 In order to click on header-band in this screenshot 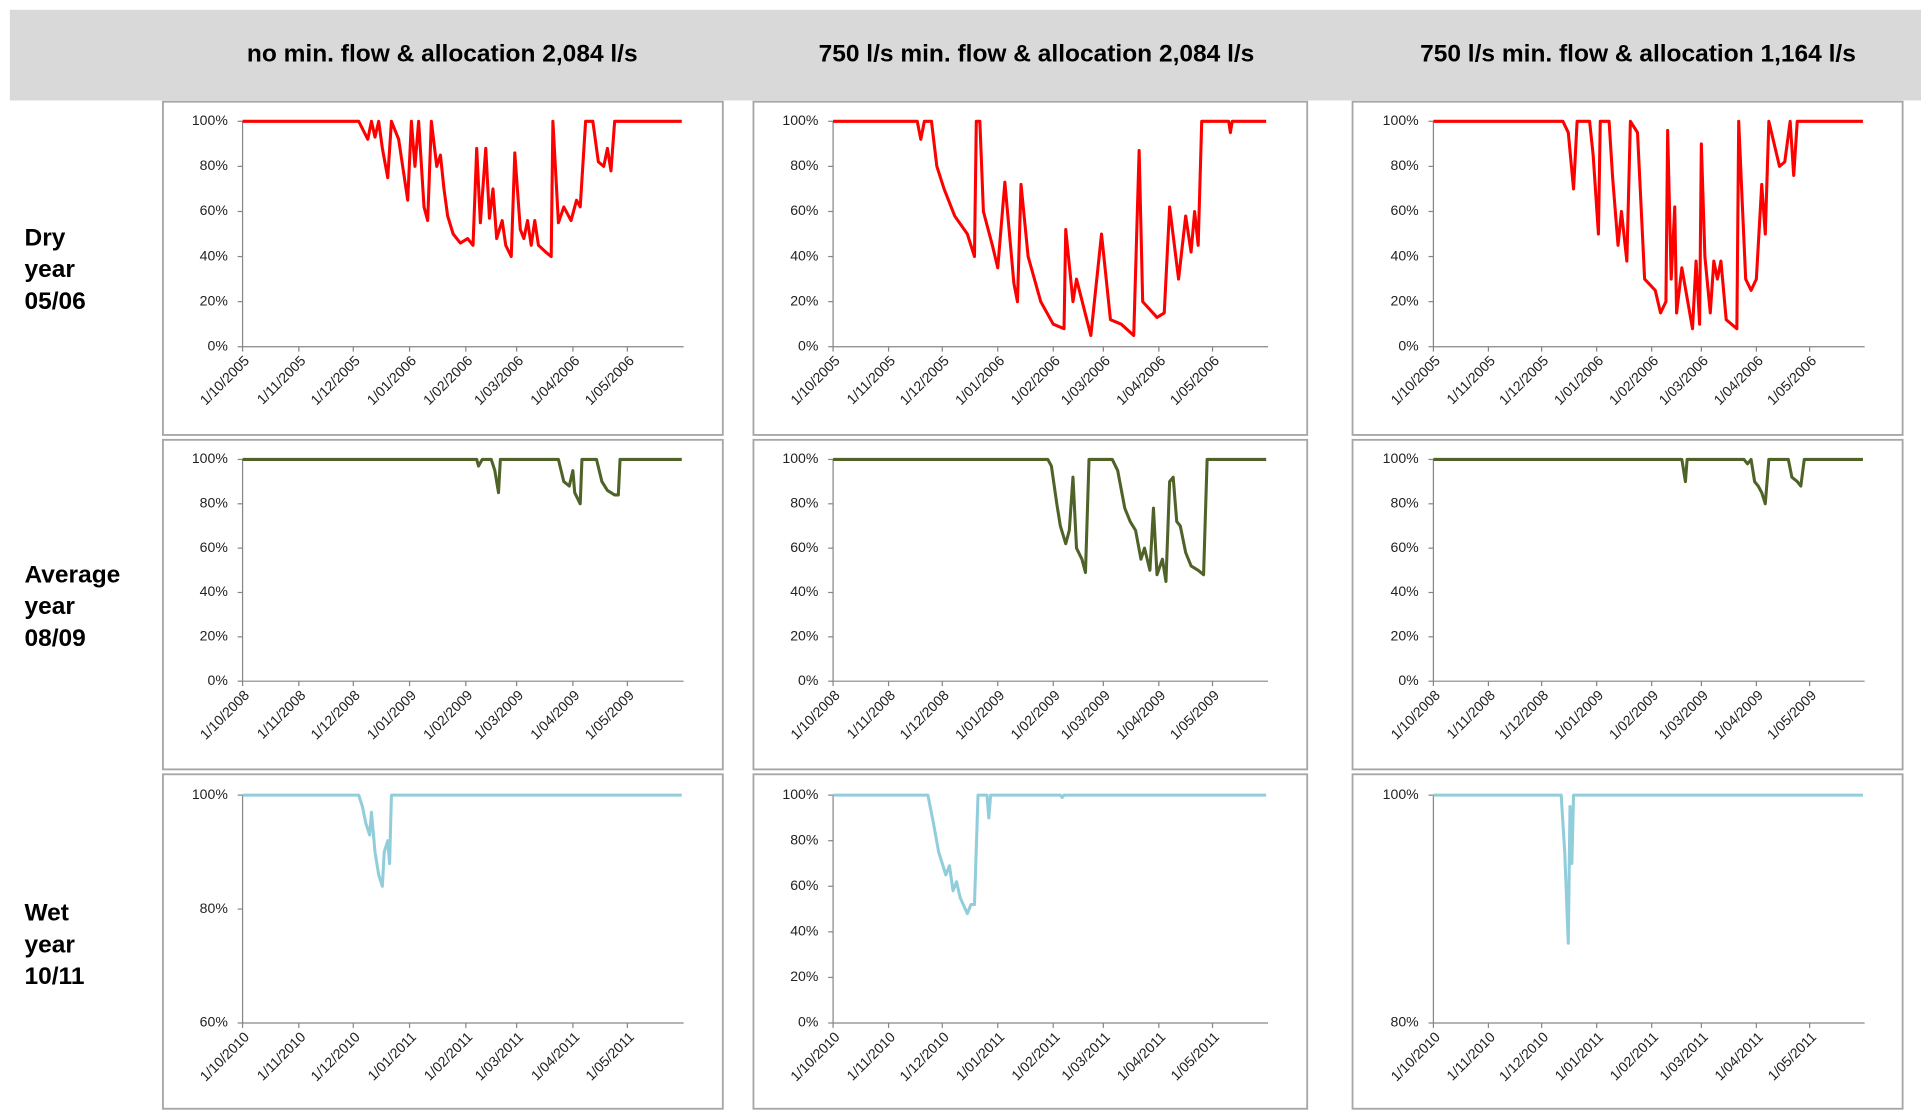, I will do `click(965, 55)`.